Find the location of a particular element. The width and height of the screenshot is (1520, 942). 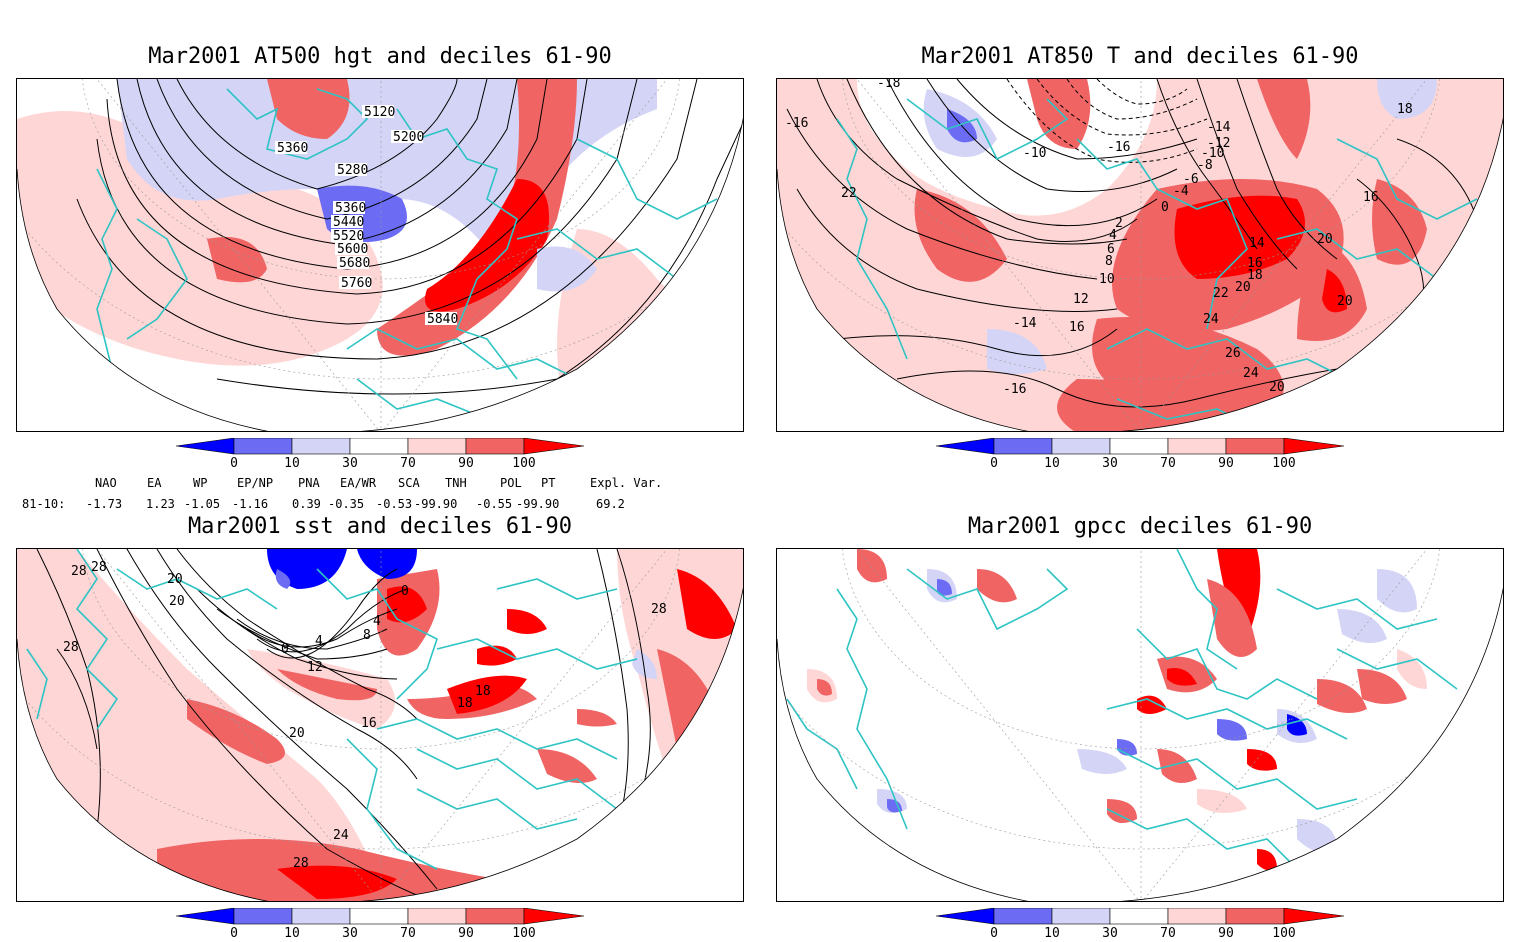

index-header: PNA is located at coordinates (309, 483).